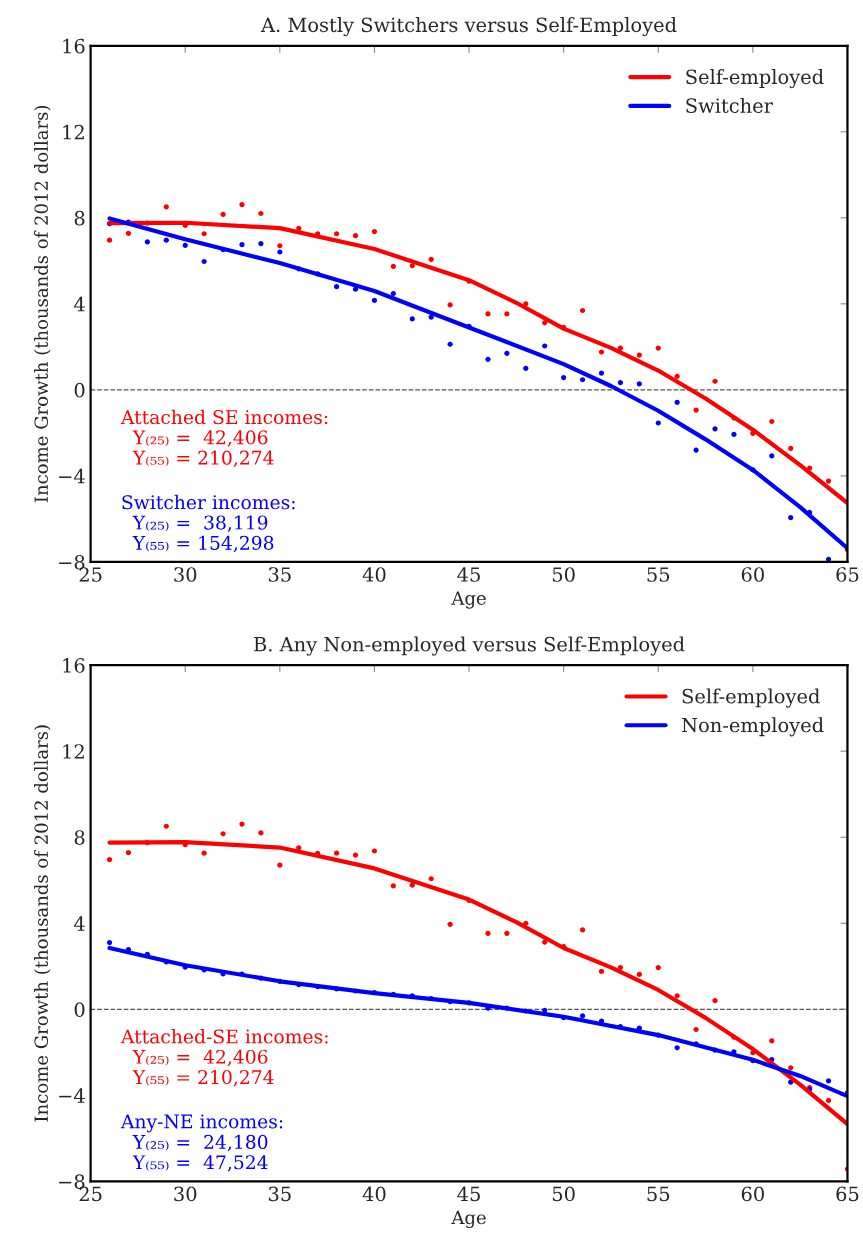  I want to click on chart-title: A. Mostly Switchers versus Self-Employed, so click(468, 27).